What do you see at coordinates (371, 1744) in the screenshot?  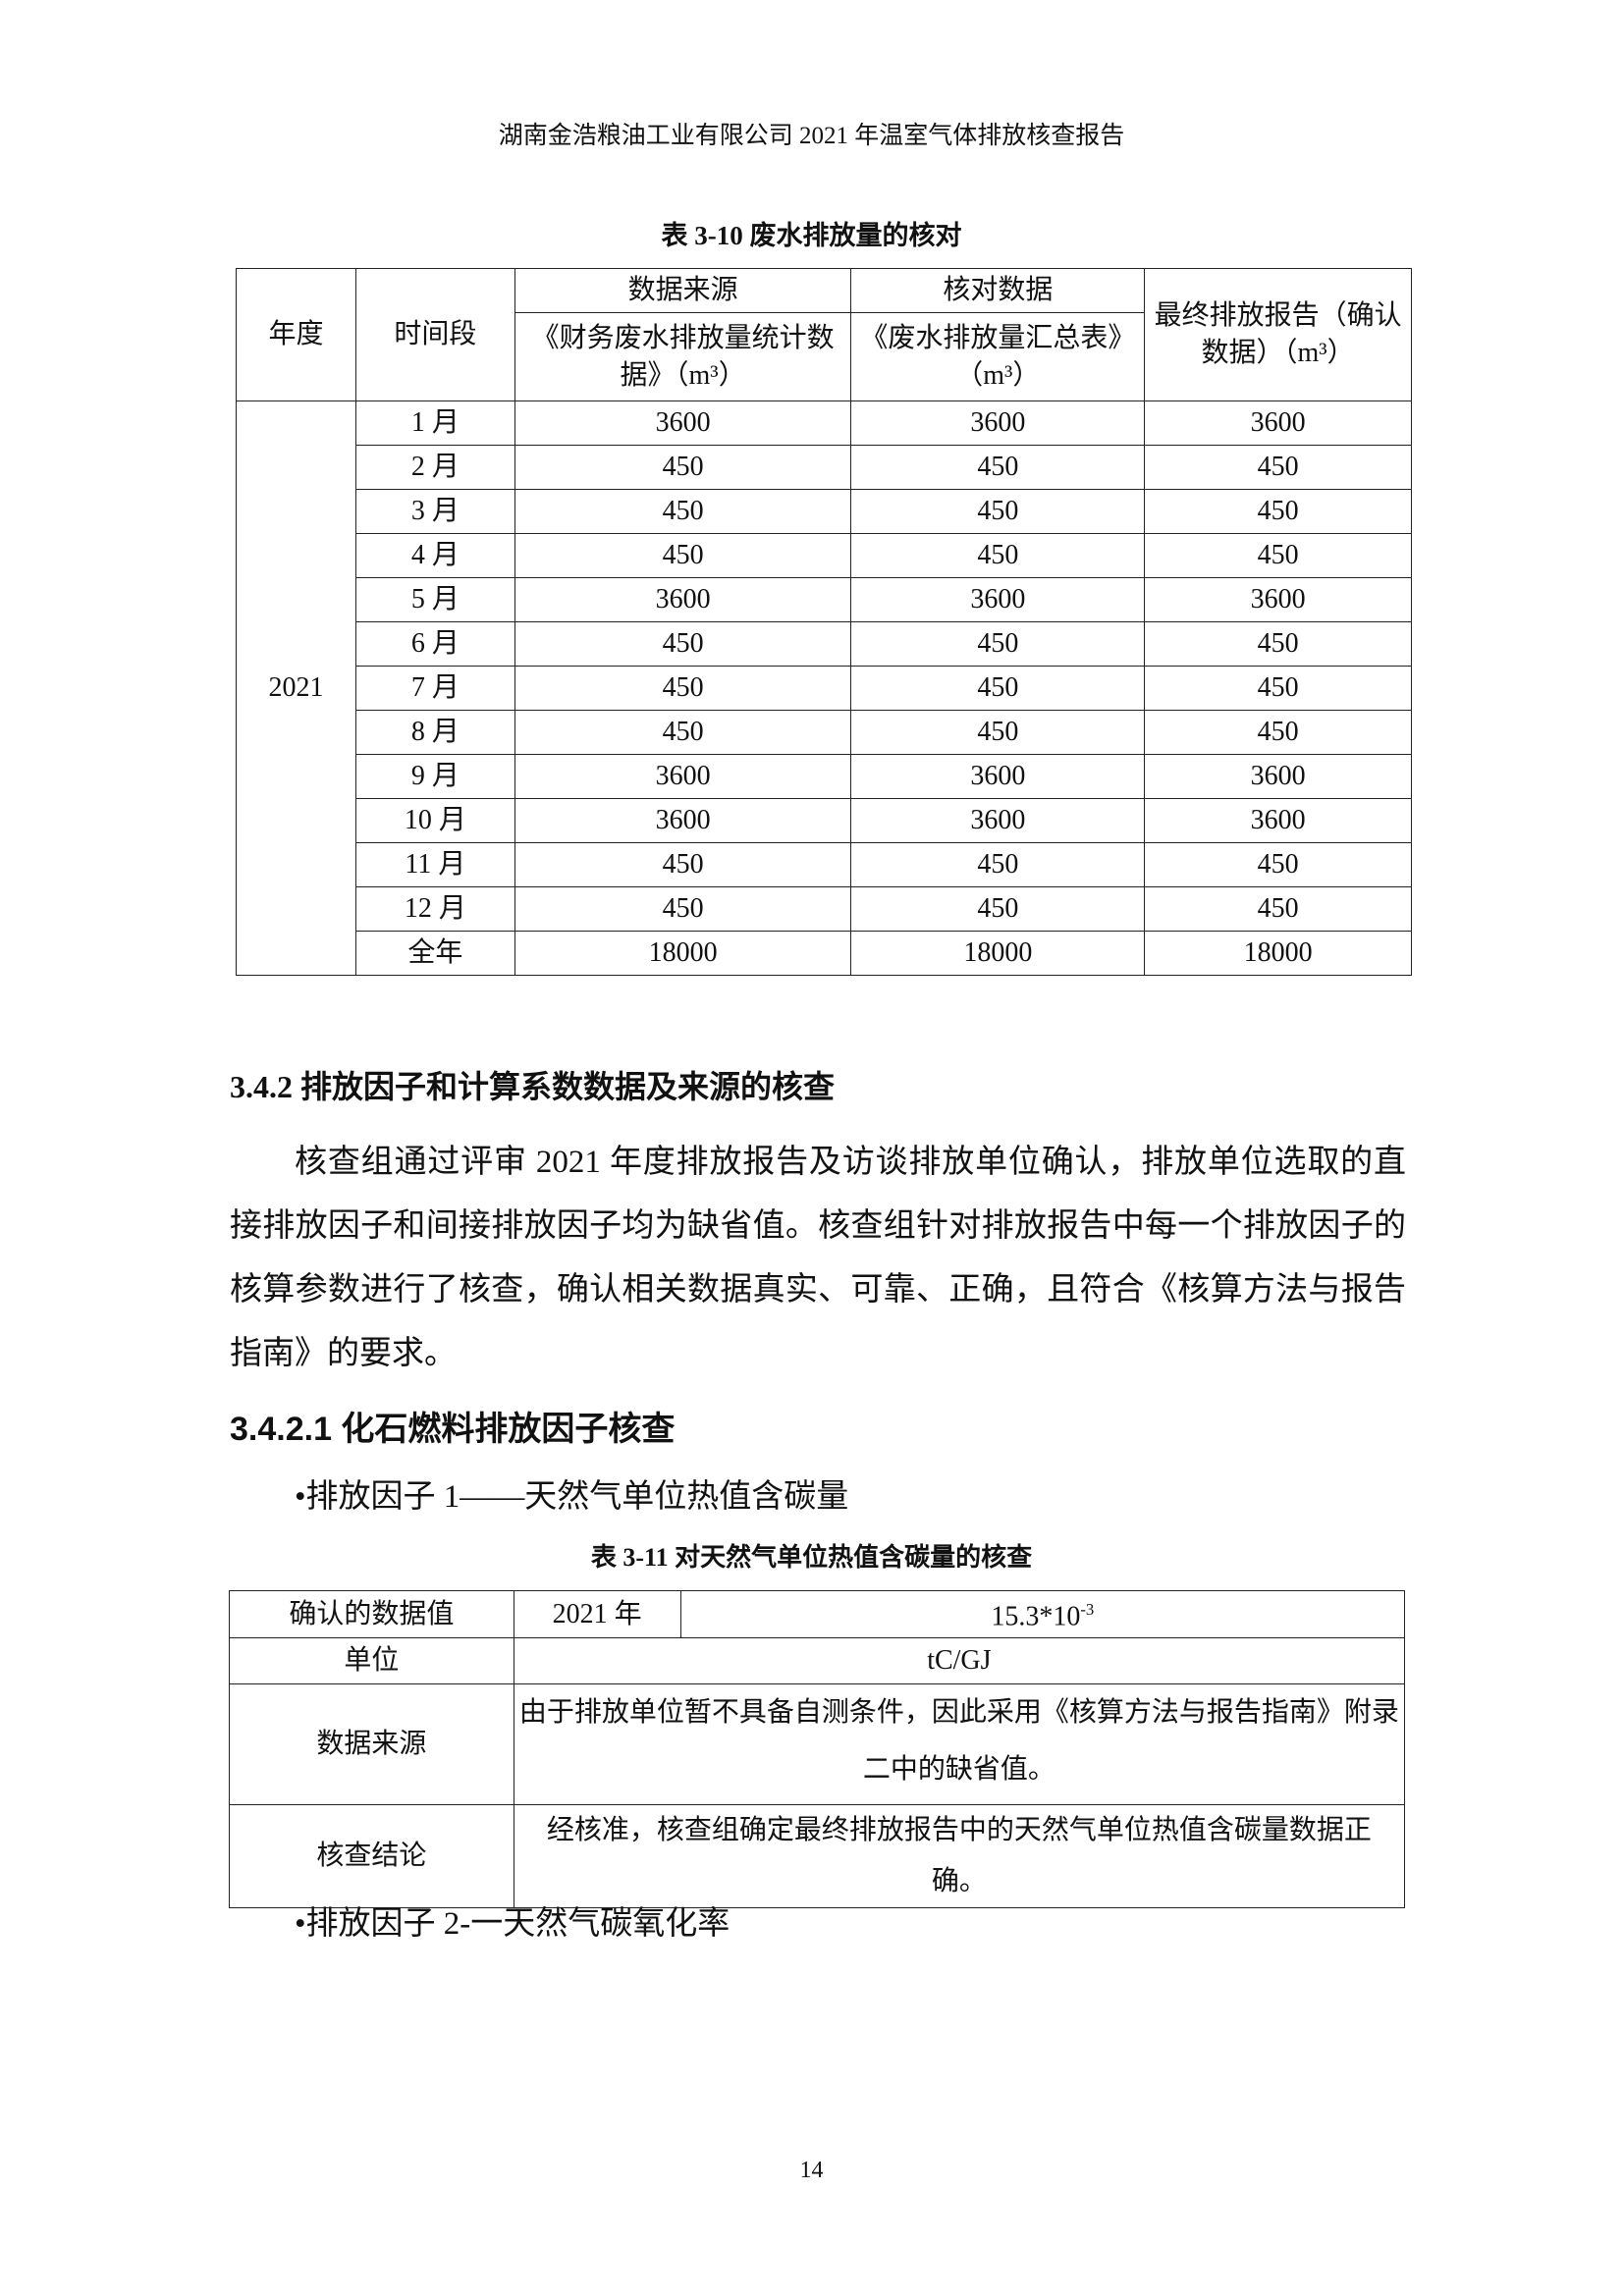 I see `label-source: 数据来源` at bounding box center [371, 1744].